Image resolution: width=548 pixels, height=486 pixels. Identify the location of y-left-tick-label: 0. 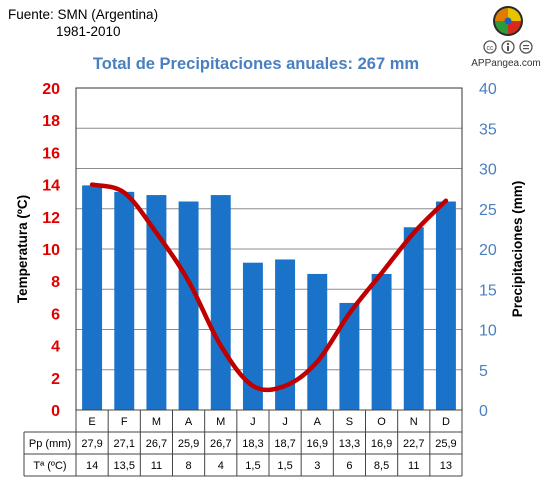
(55, 411).